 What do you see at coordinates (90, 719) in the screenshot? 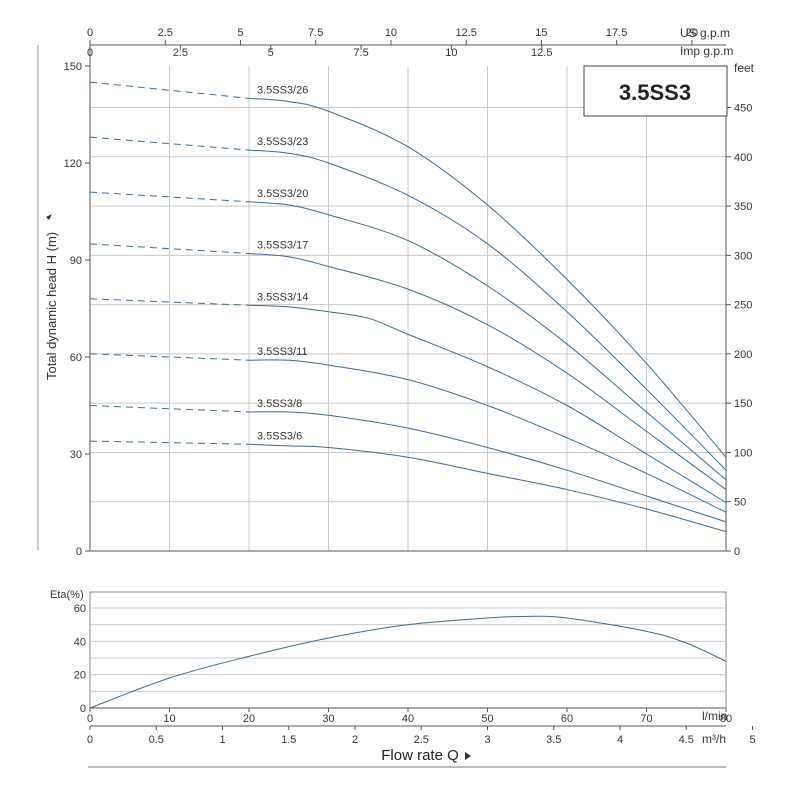
I see `lmin-tick-label: 0` at bounding box center [90, 719].